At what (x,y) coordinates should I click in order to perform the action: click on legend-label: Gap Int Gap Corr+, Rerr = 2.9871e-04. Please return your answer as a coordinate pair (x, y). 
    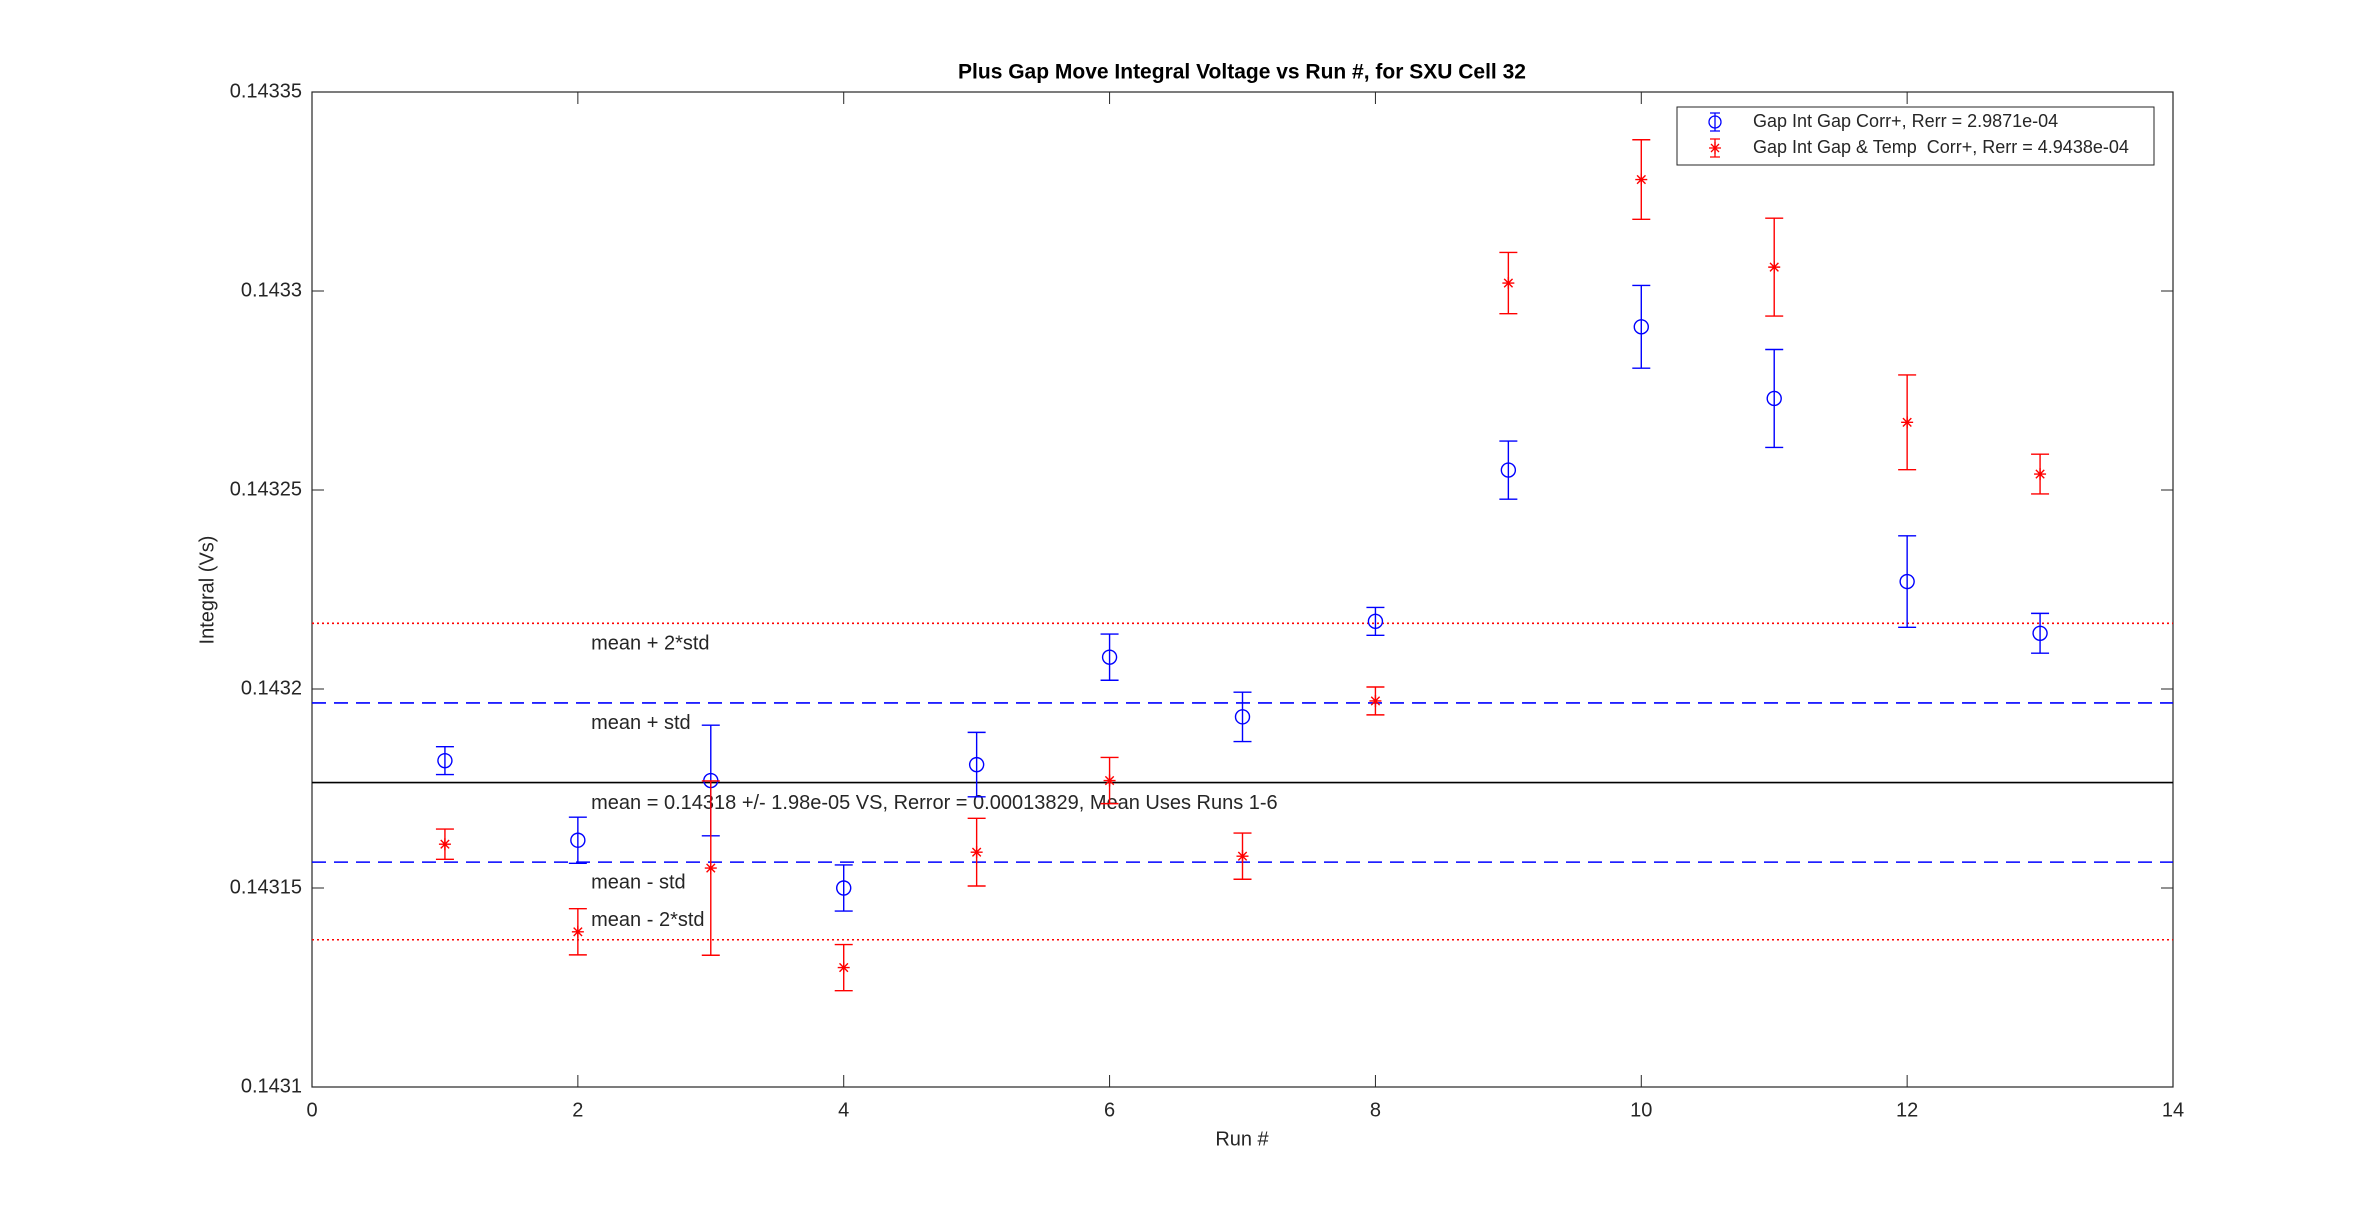
    Looking at the image, I should click on (1905, 121).